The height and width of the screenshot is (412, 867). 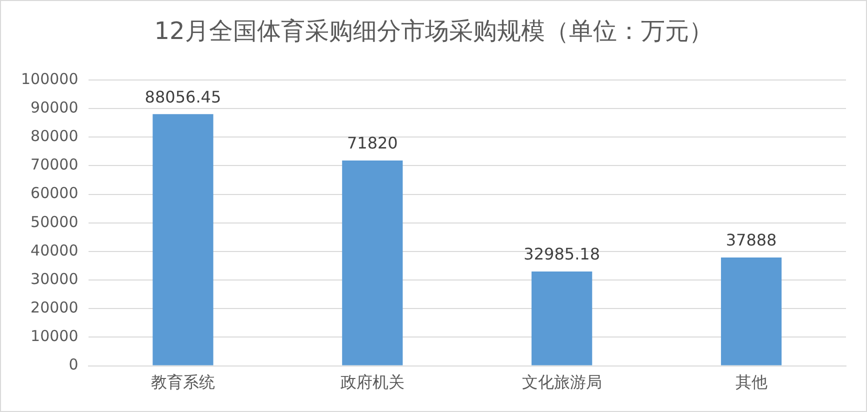 What do you see at coordinates (49, 79) in the screenshot?
I see `y-tick-label: 100000` at bounding box center [49, 79].